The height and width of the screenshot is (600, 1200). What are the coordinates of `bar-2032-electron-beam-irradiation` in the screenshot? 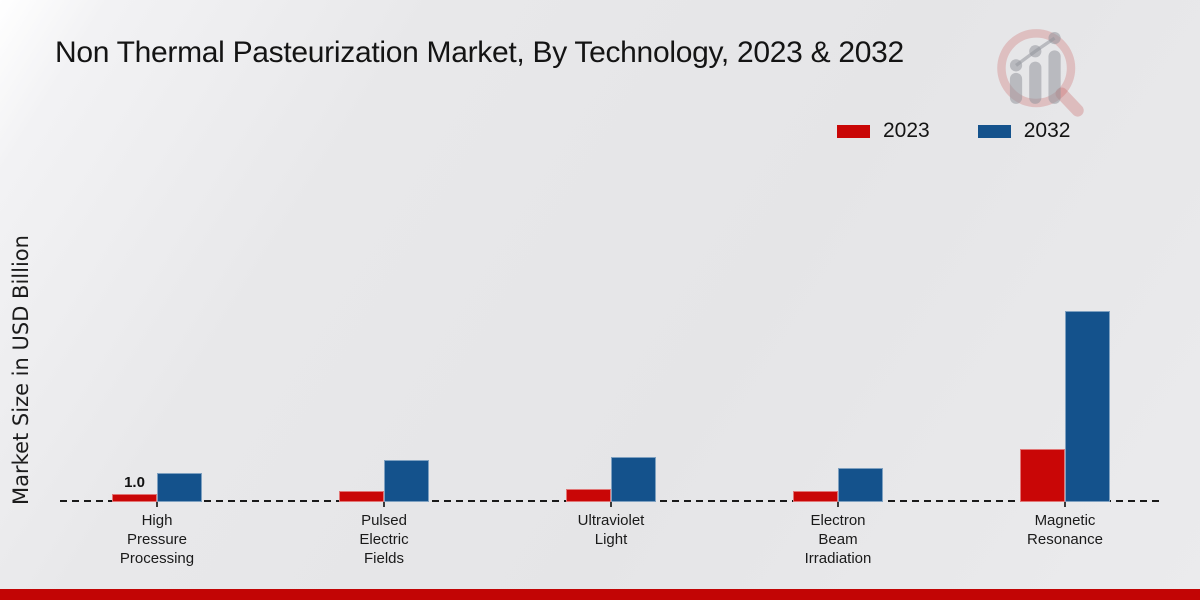 It's located at (860, 485).